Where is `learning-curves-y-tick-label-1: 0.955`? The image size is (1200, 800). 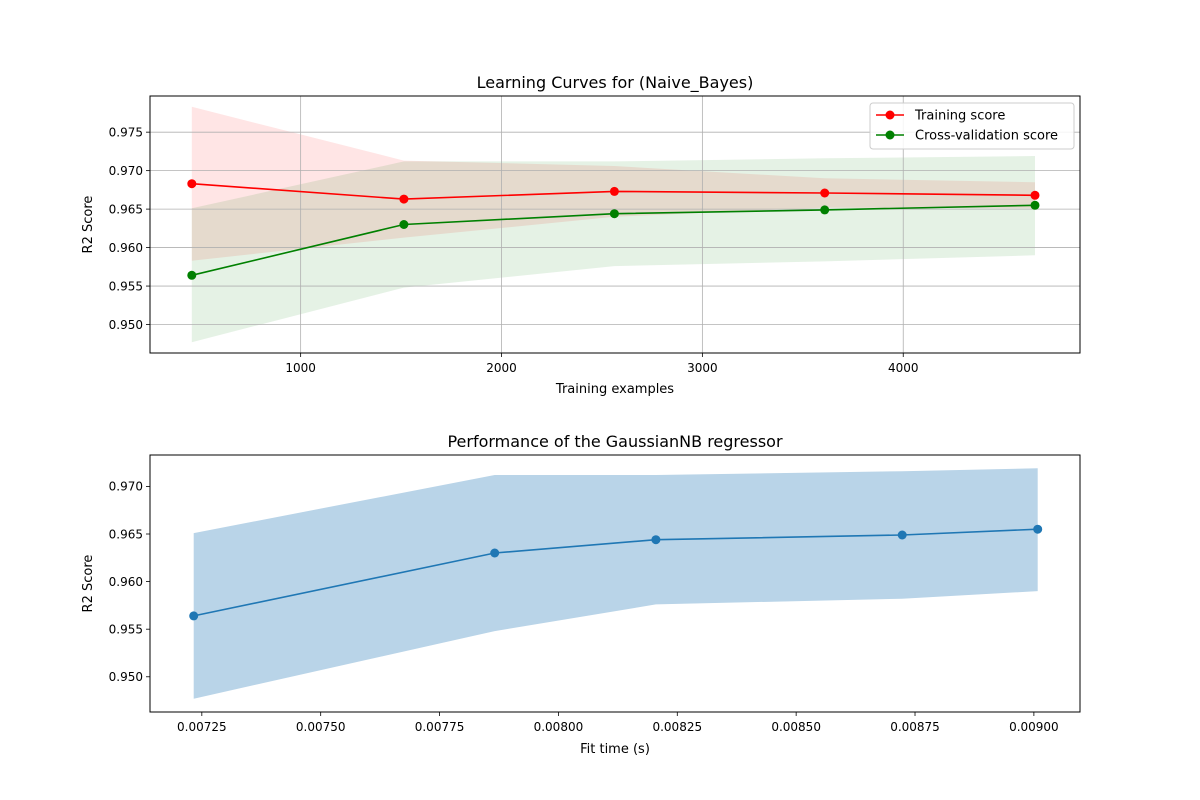 learning-curves-y-tick-label-1: 0.955 is located at coordinates (126, 286).